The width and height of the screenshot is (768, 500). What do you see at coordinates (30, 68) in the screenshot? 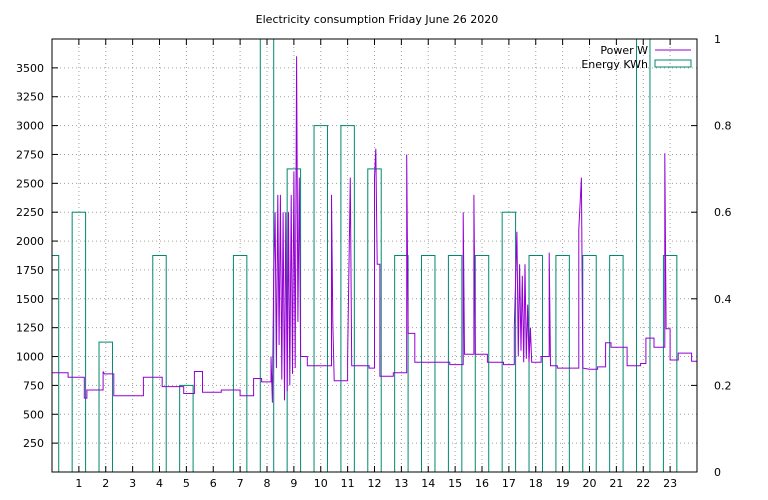
I see `y-tick-label: 3500` at bounding box center [30, 68].